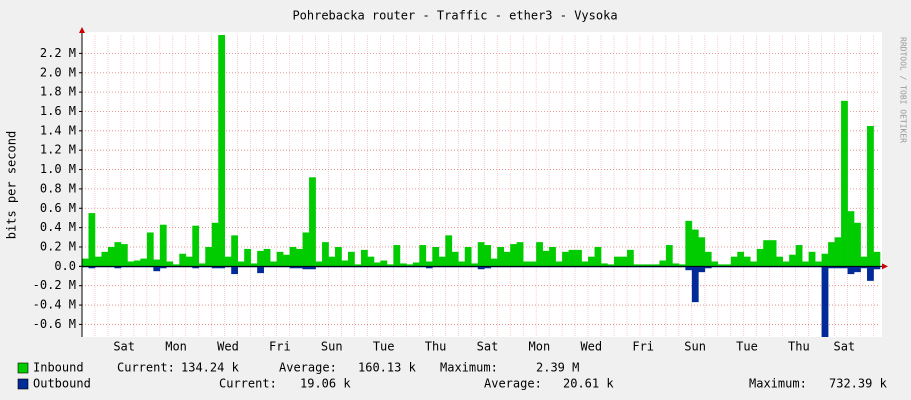 The width and height of the screenshot is (911, 400). What do you see at coordinates (58, 53) in the screenshot?
I see `y-tick-label: 2.2 M` at bounding box center [58, 53].